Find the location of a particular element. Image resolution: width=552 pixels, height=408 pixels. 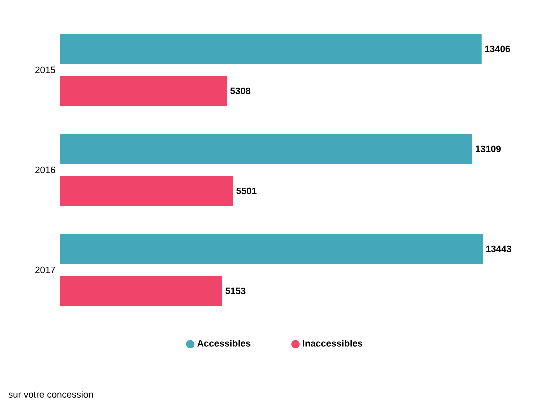

y-tick-label: 2017 is located at coordinates (46, 270).